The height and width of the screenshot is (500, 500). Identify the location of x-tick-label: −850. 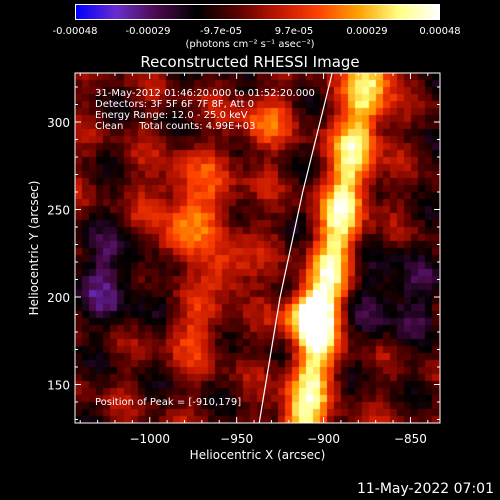
(410, 439).